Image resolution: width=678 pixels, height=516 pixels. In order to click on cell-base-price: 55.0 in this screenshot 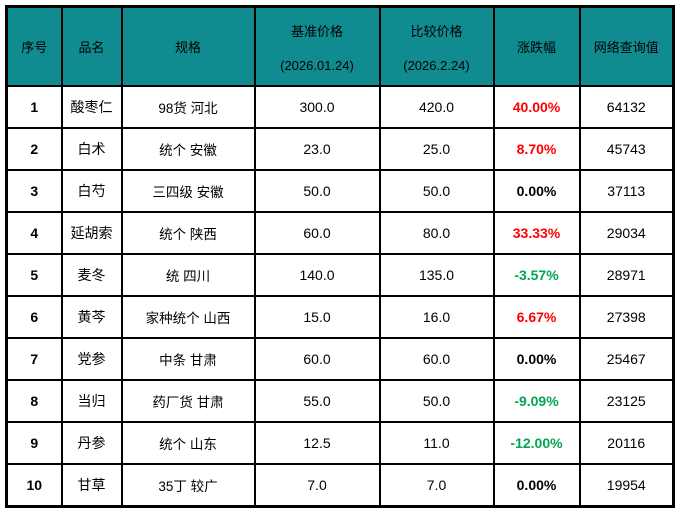, I will do `click(317, 401)`.